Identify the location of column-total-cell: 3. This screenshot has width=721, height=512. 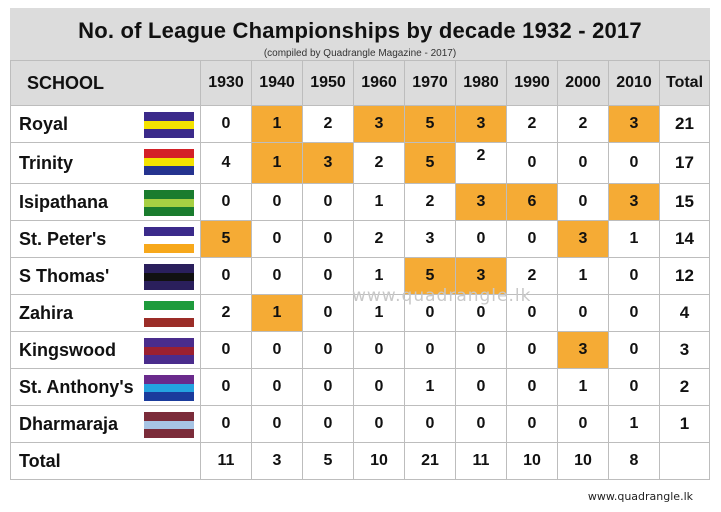
(277, 461).